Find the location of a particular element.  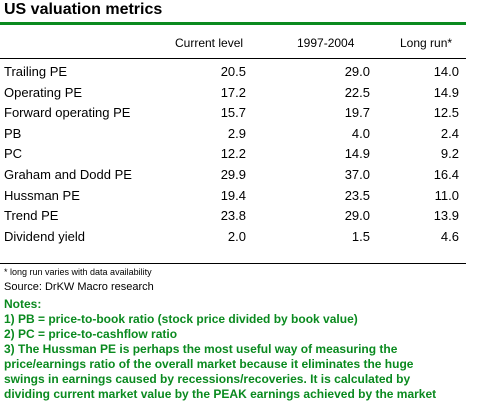

title-underline is located at coordinates (233, 23).